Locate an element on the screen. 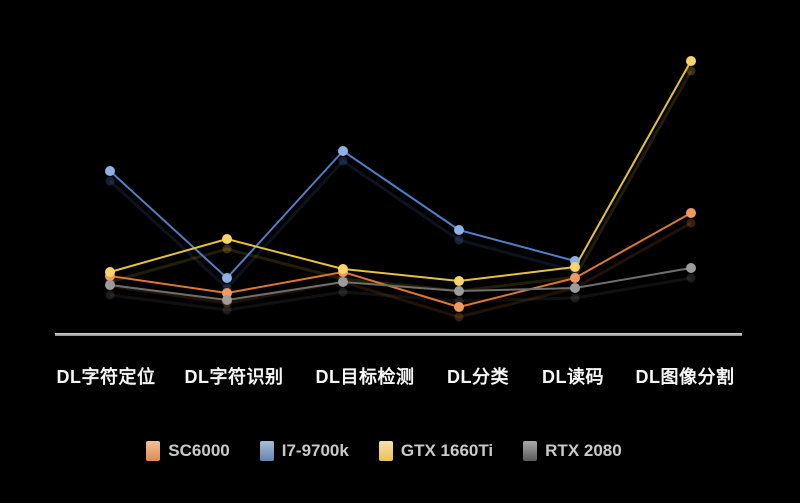  legend-label: GTX 1660Ti is located at coordinates (447, 450).